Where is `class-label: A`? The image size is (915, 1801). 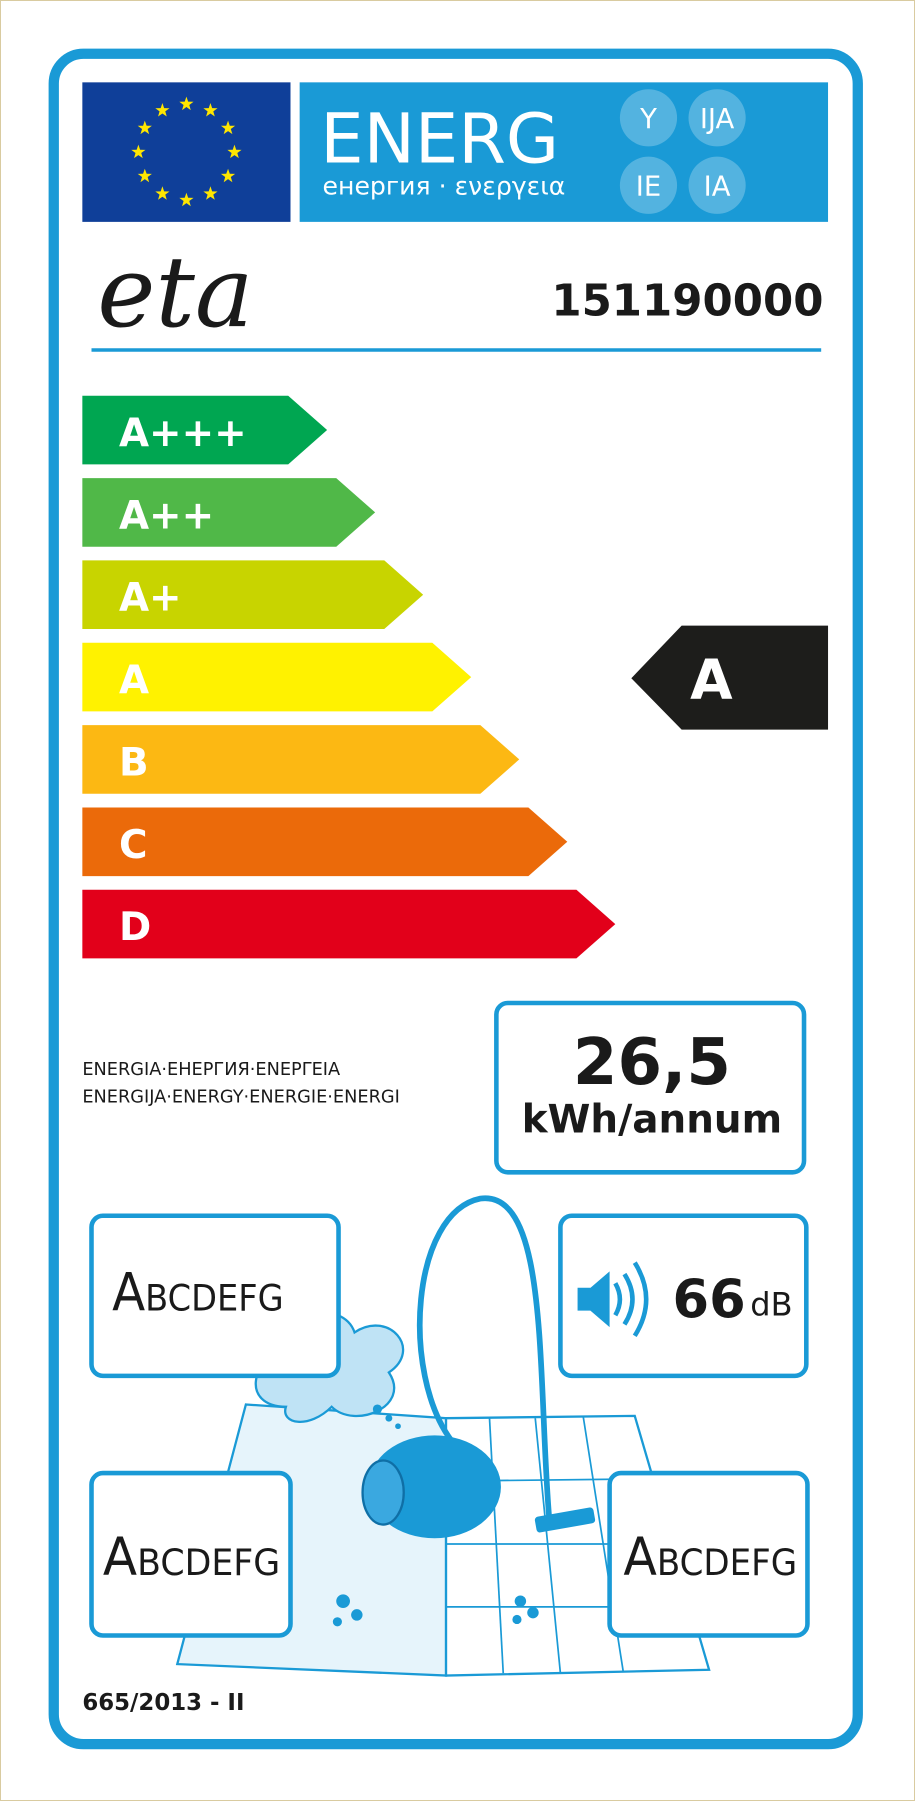
class-label: A is located at coordinates (134, 680).